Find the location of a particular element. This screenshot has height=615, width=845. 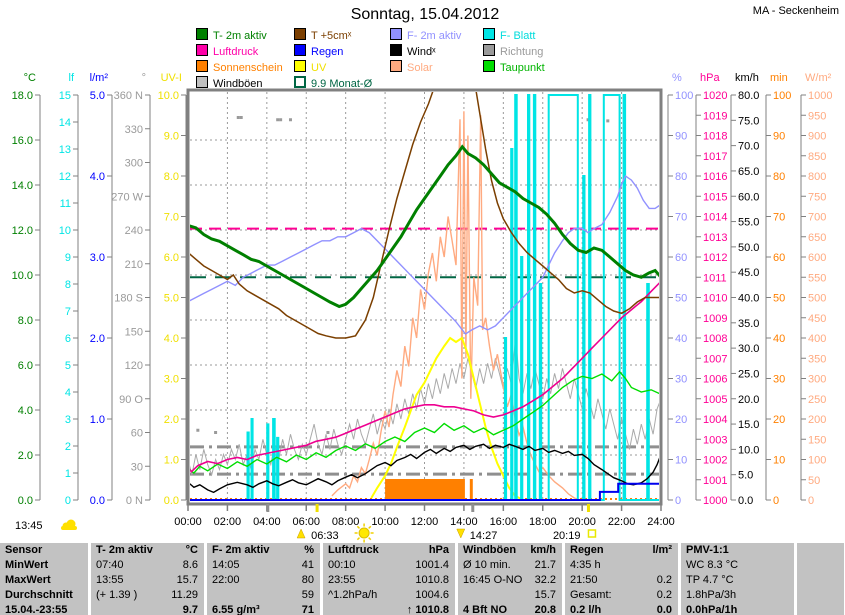

svg-text: 300 is located at coordinates (134, 164).